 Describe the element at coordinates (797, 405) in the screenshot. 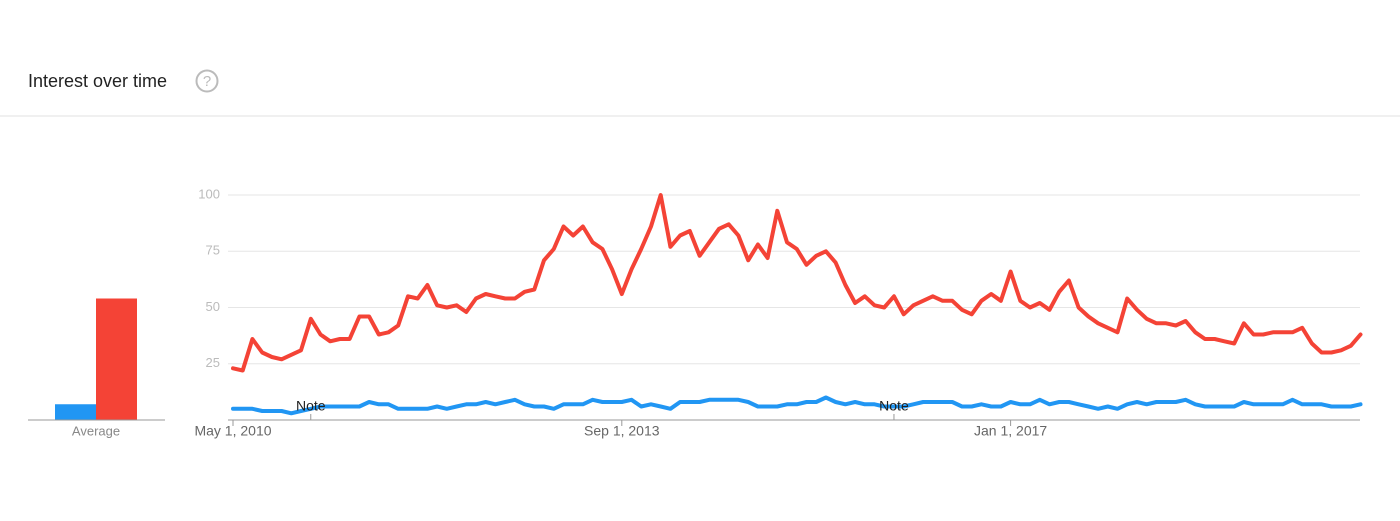

I see `series-line` at that location.